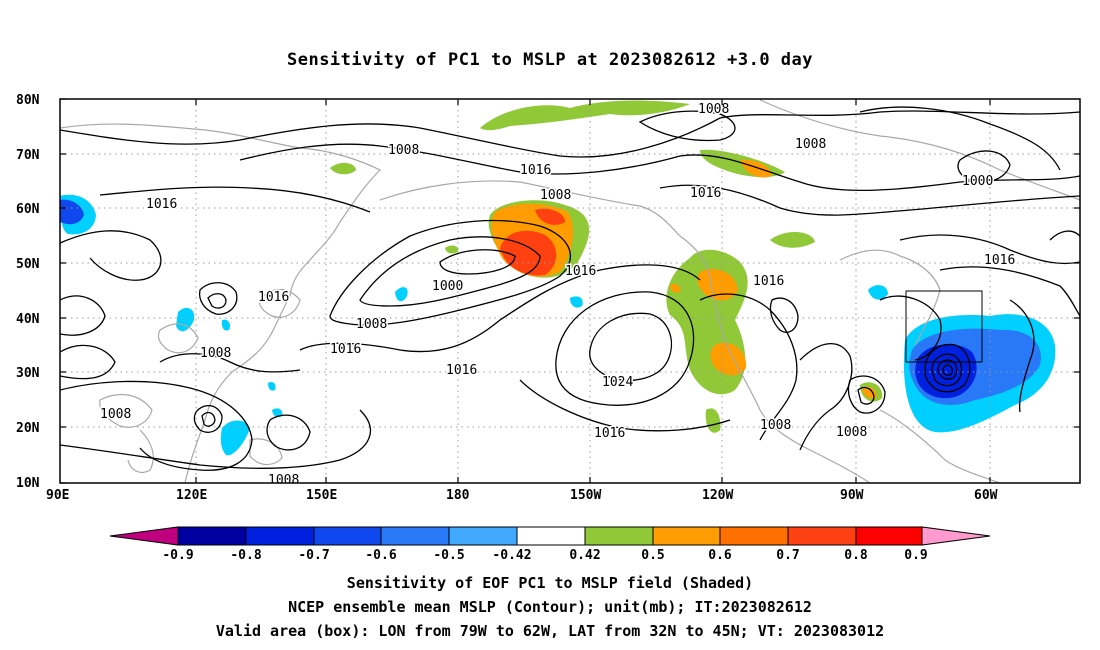 This screenshot has width=1100, height=650. Describe the element at coordinates (787, 555) in the screenshot. I see `colorbar-label: 0.7` at that location.